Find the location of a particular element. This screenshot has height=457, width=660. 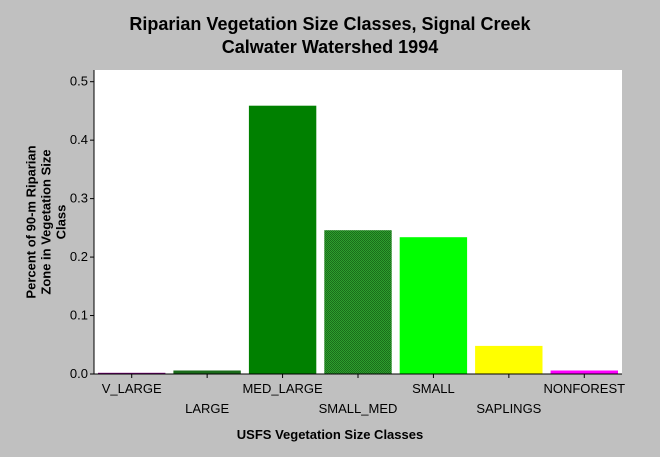

x-tick-label-v-large: V_LARGE is located at coordinates (132, 388).